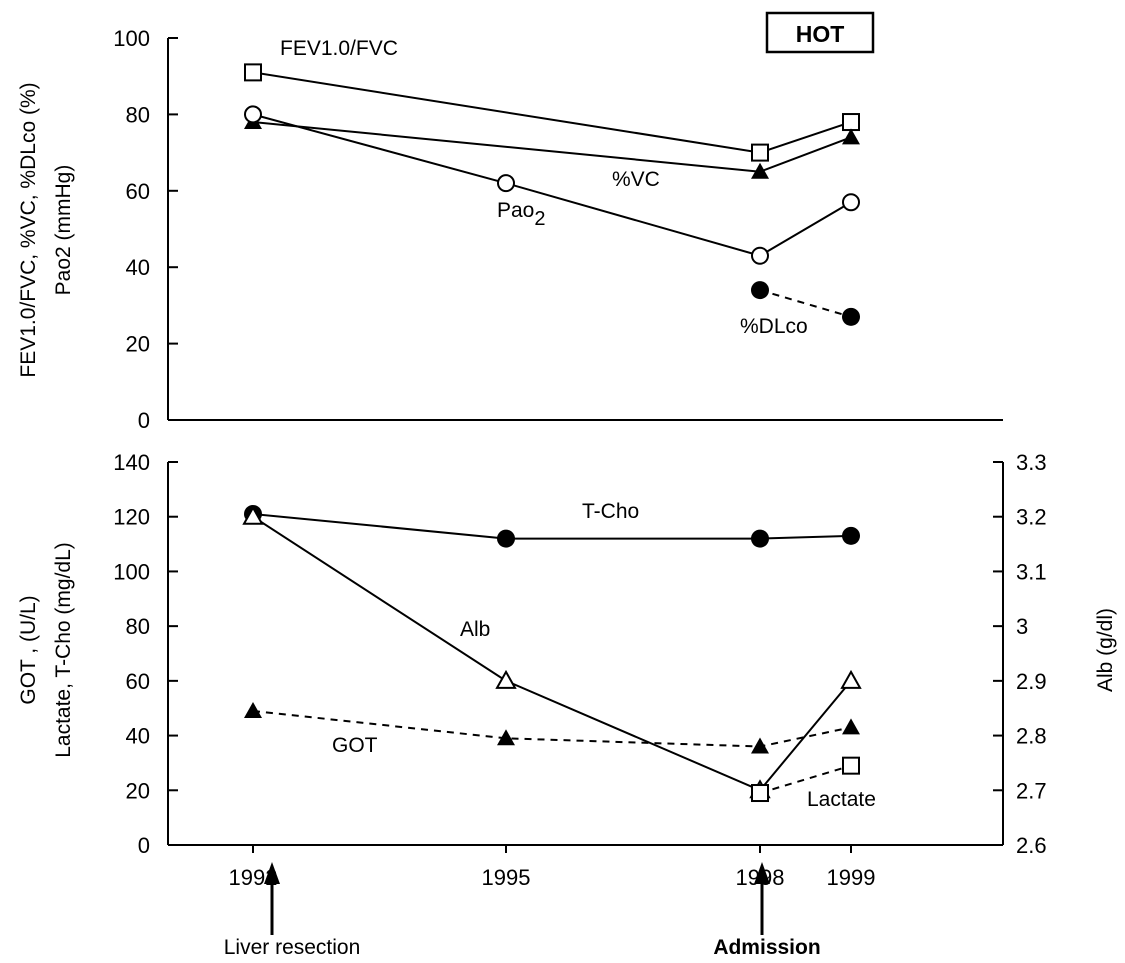 The height and width of the screenshot is (963, 1125). I want to click on bottom-y-tick-label: 120, so click(131, 517).